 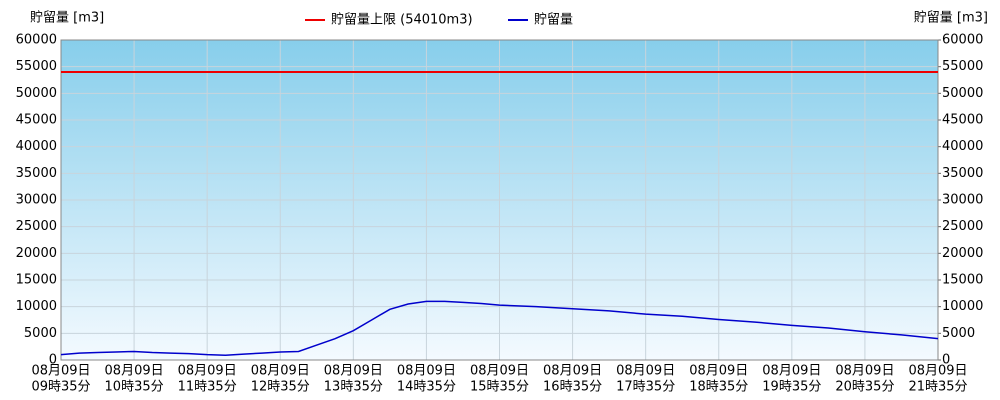 What do you see at coordinates (864, 387) in the screenshot?
I see `x-tick-label: 20時35分` at bounding box center [864, 387].